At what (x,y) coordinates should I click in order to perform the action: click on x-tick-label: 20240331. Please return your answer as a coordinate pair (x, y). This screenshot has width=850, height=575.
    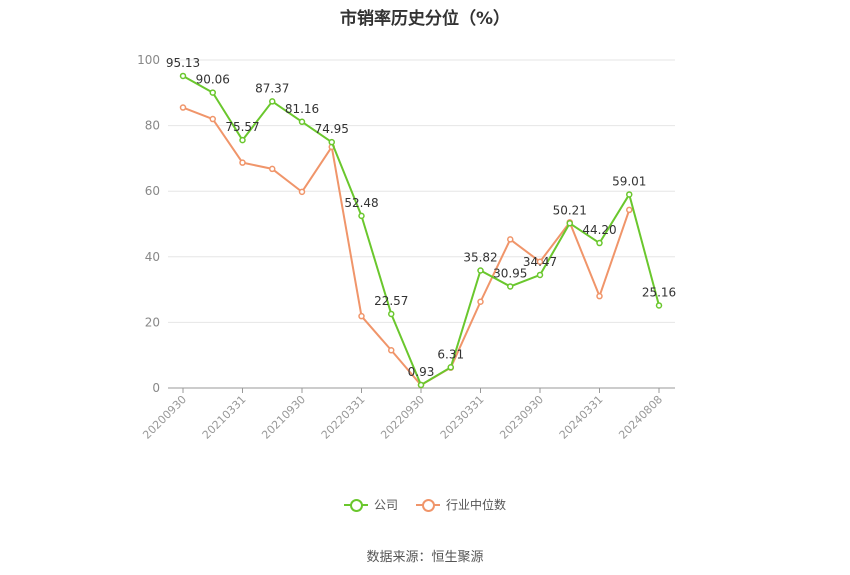
    Looking at the image, I should click on (581, 417).